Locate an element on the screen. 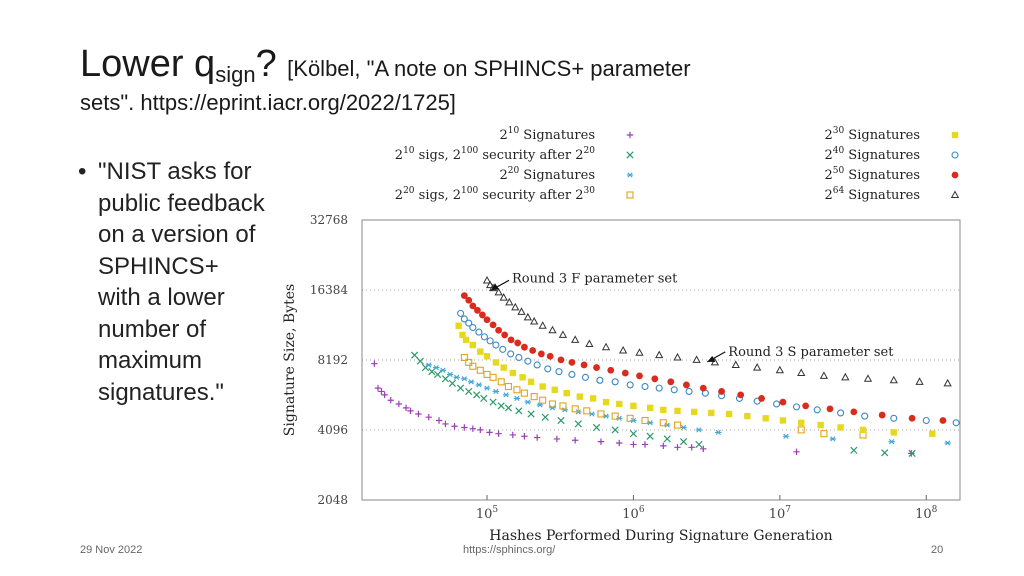 The height and width of the screenshot is (576, 1024). y-tick-label: 32768 is located at coordinates (329, 220).